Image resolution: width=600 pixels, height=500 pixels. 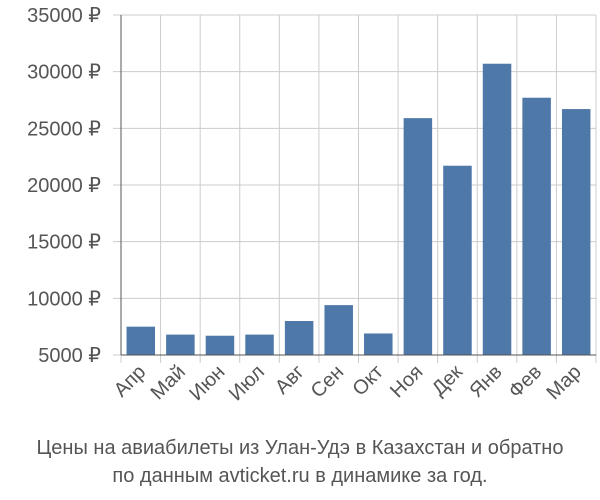 I want to click on x-tick-label: Фев, so click(x=525, y=382).